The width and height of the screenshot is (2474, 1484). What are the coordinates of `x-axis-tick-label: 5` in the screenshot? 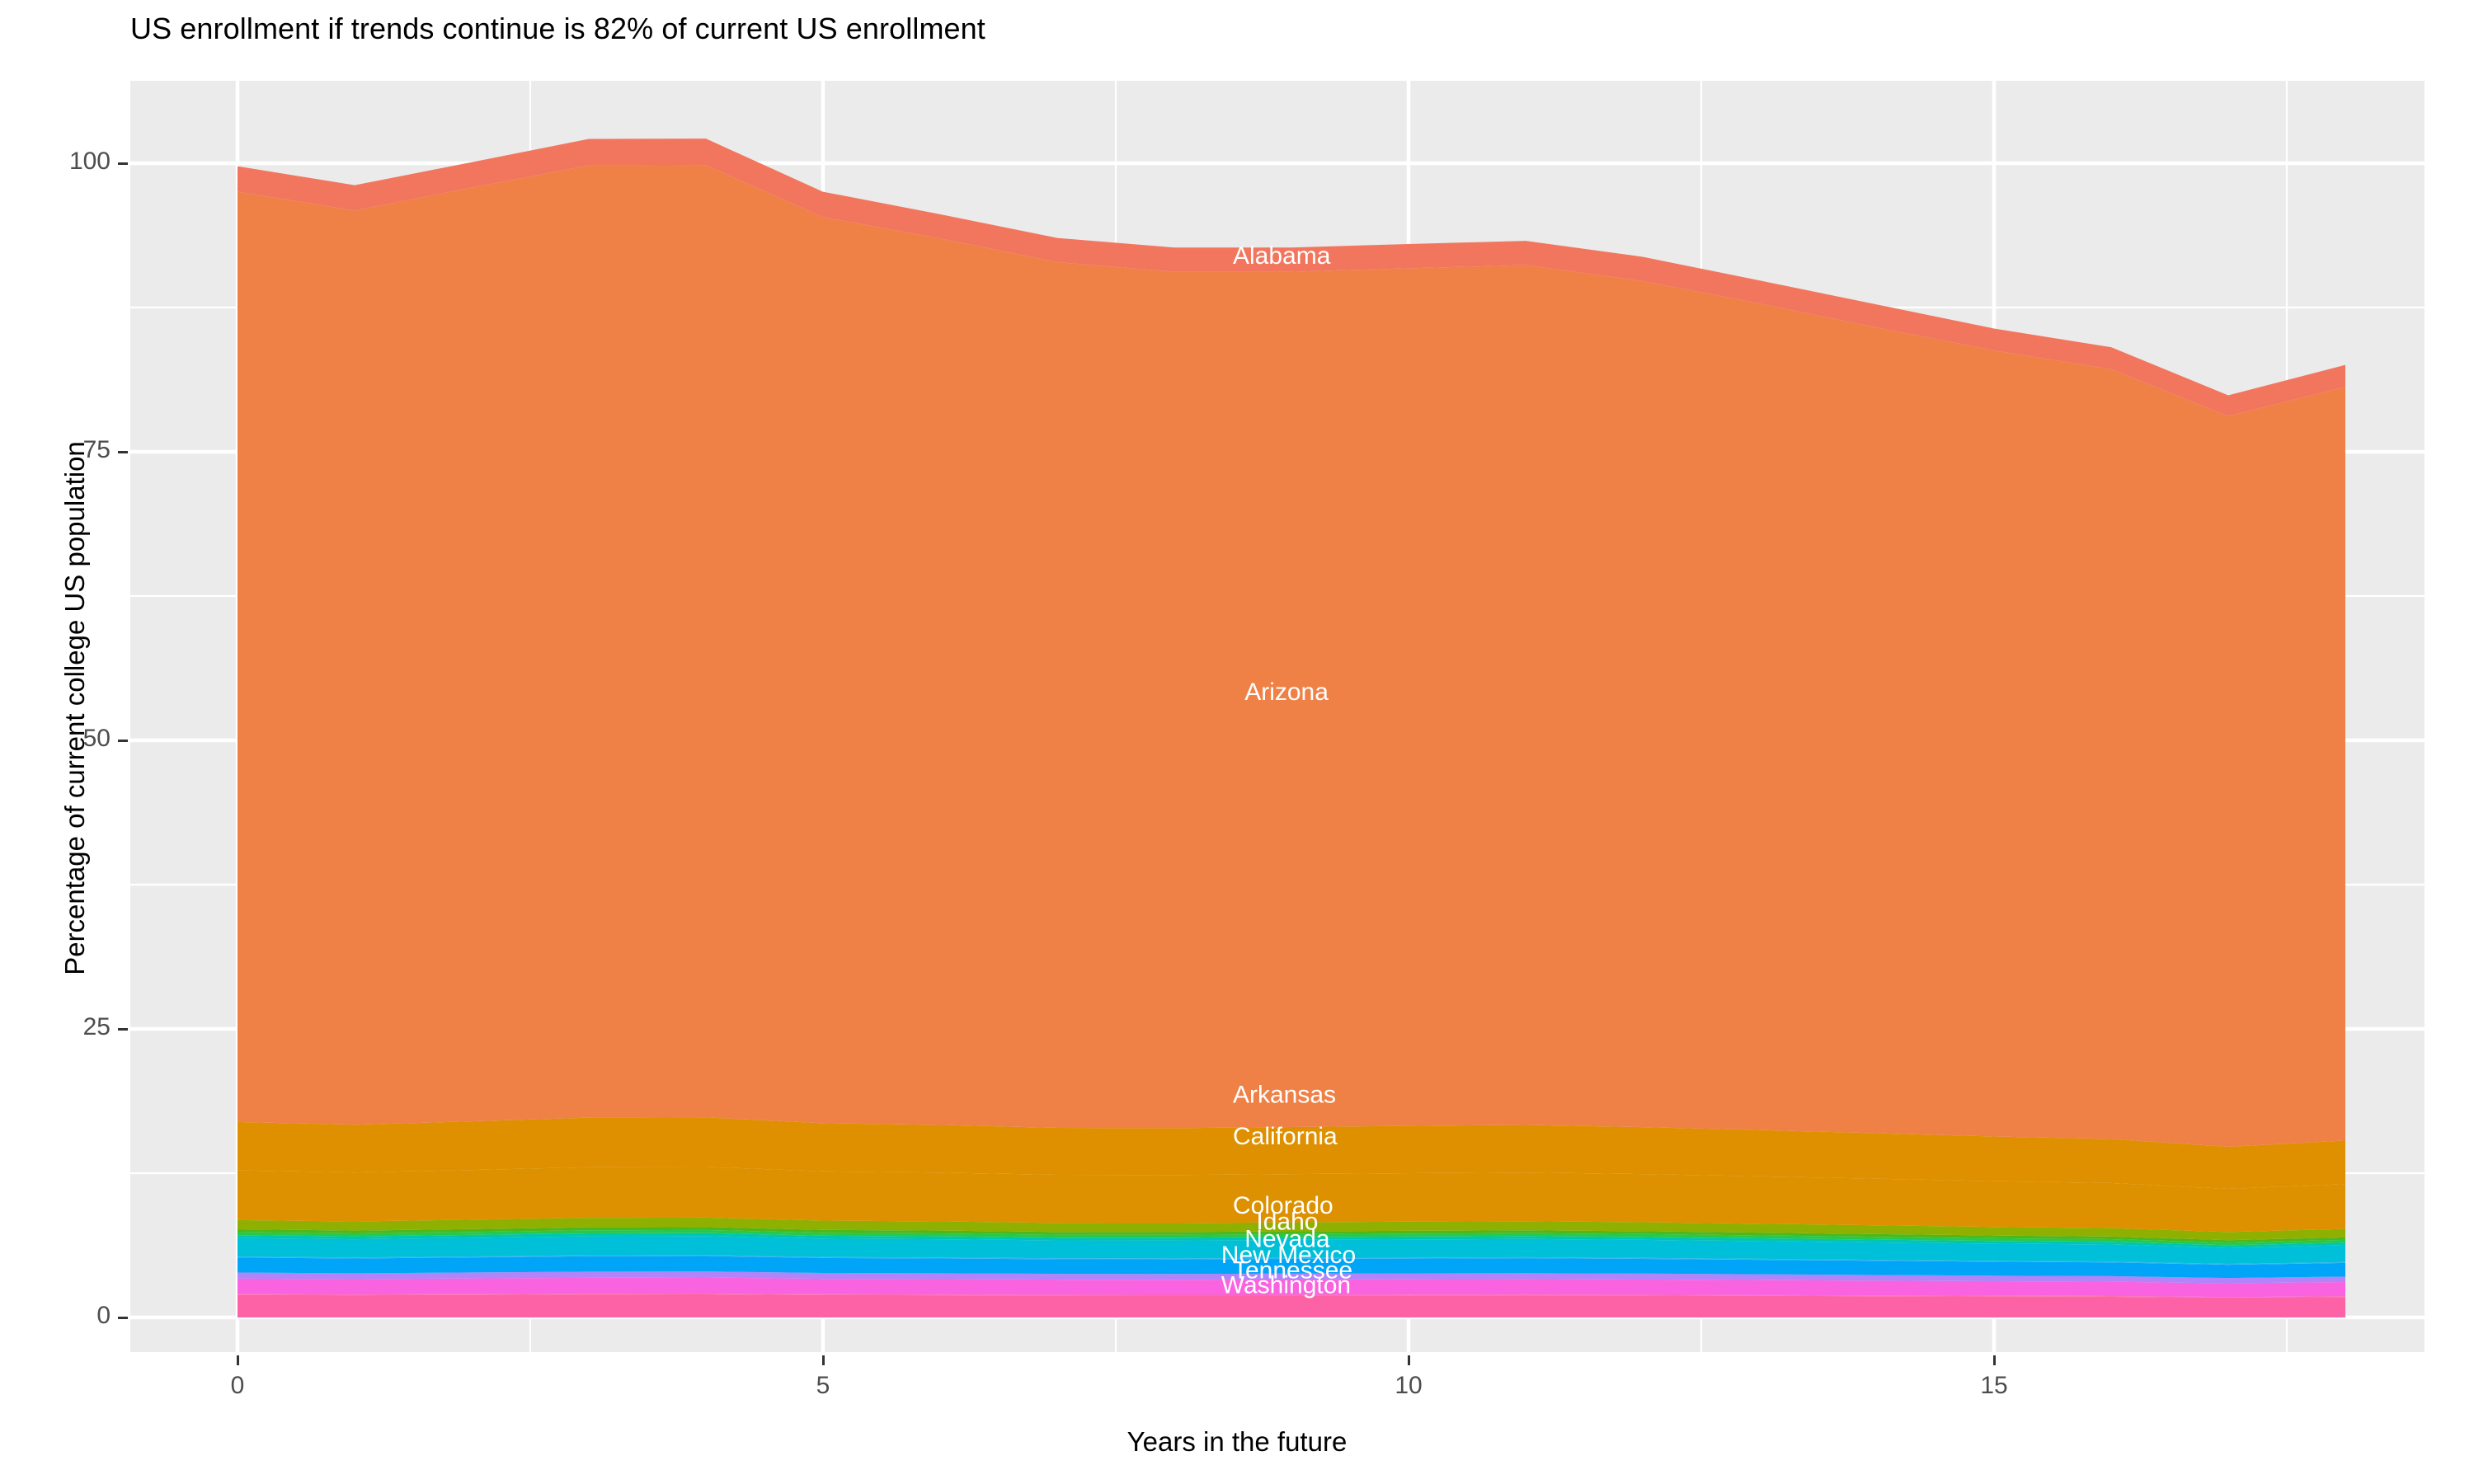 It's located at (823, 1385).